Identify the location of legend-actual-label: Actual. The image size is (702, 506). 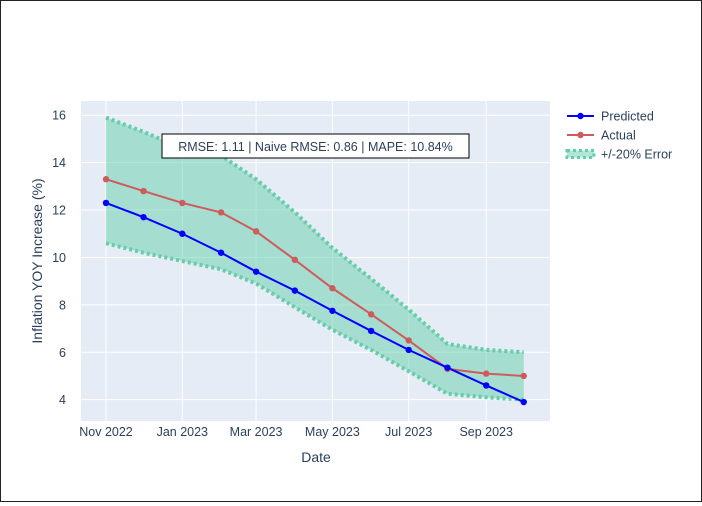
(618, 136).